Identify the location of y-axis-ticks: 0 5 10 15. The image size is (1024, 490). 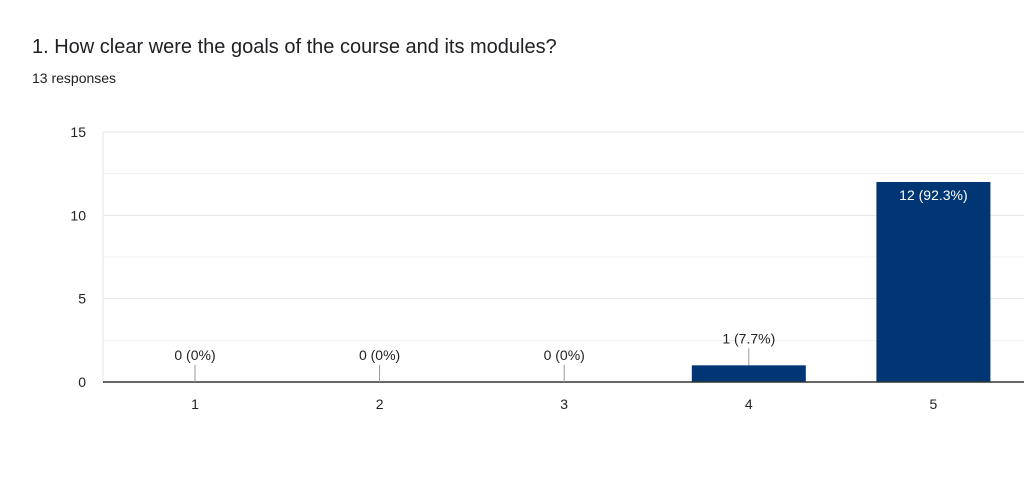
(78, 257).